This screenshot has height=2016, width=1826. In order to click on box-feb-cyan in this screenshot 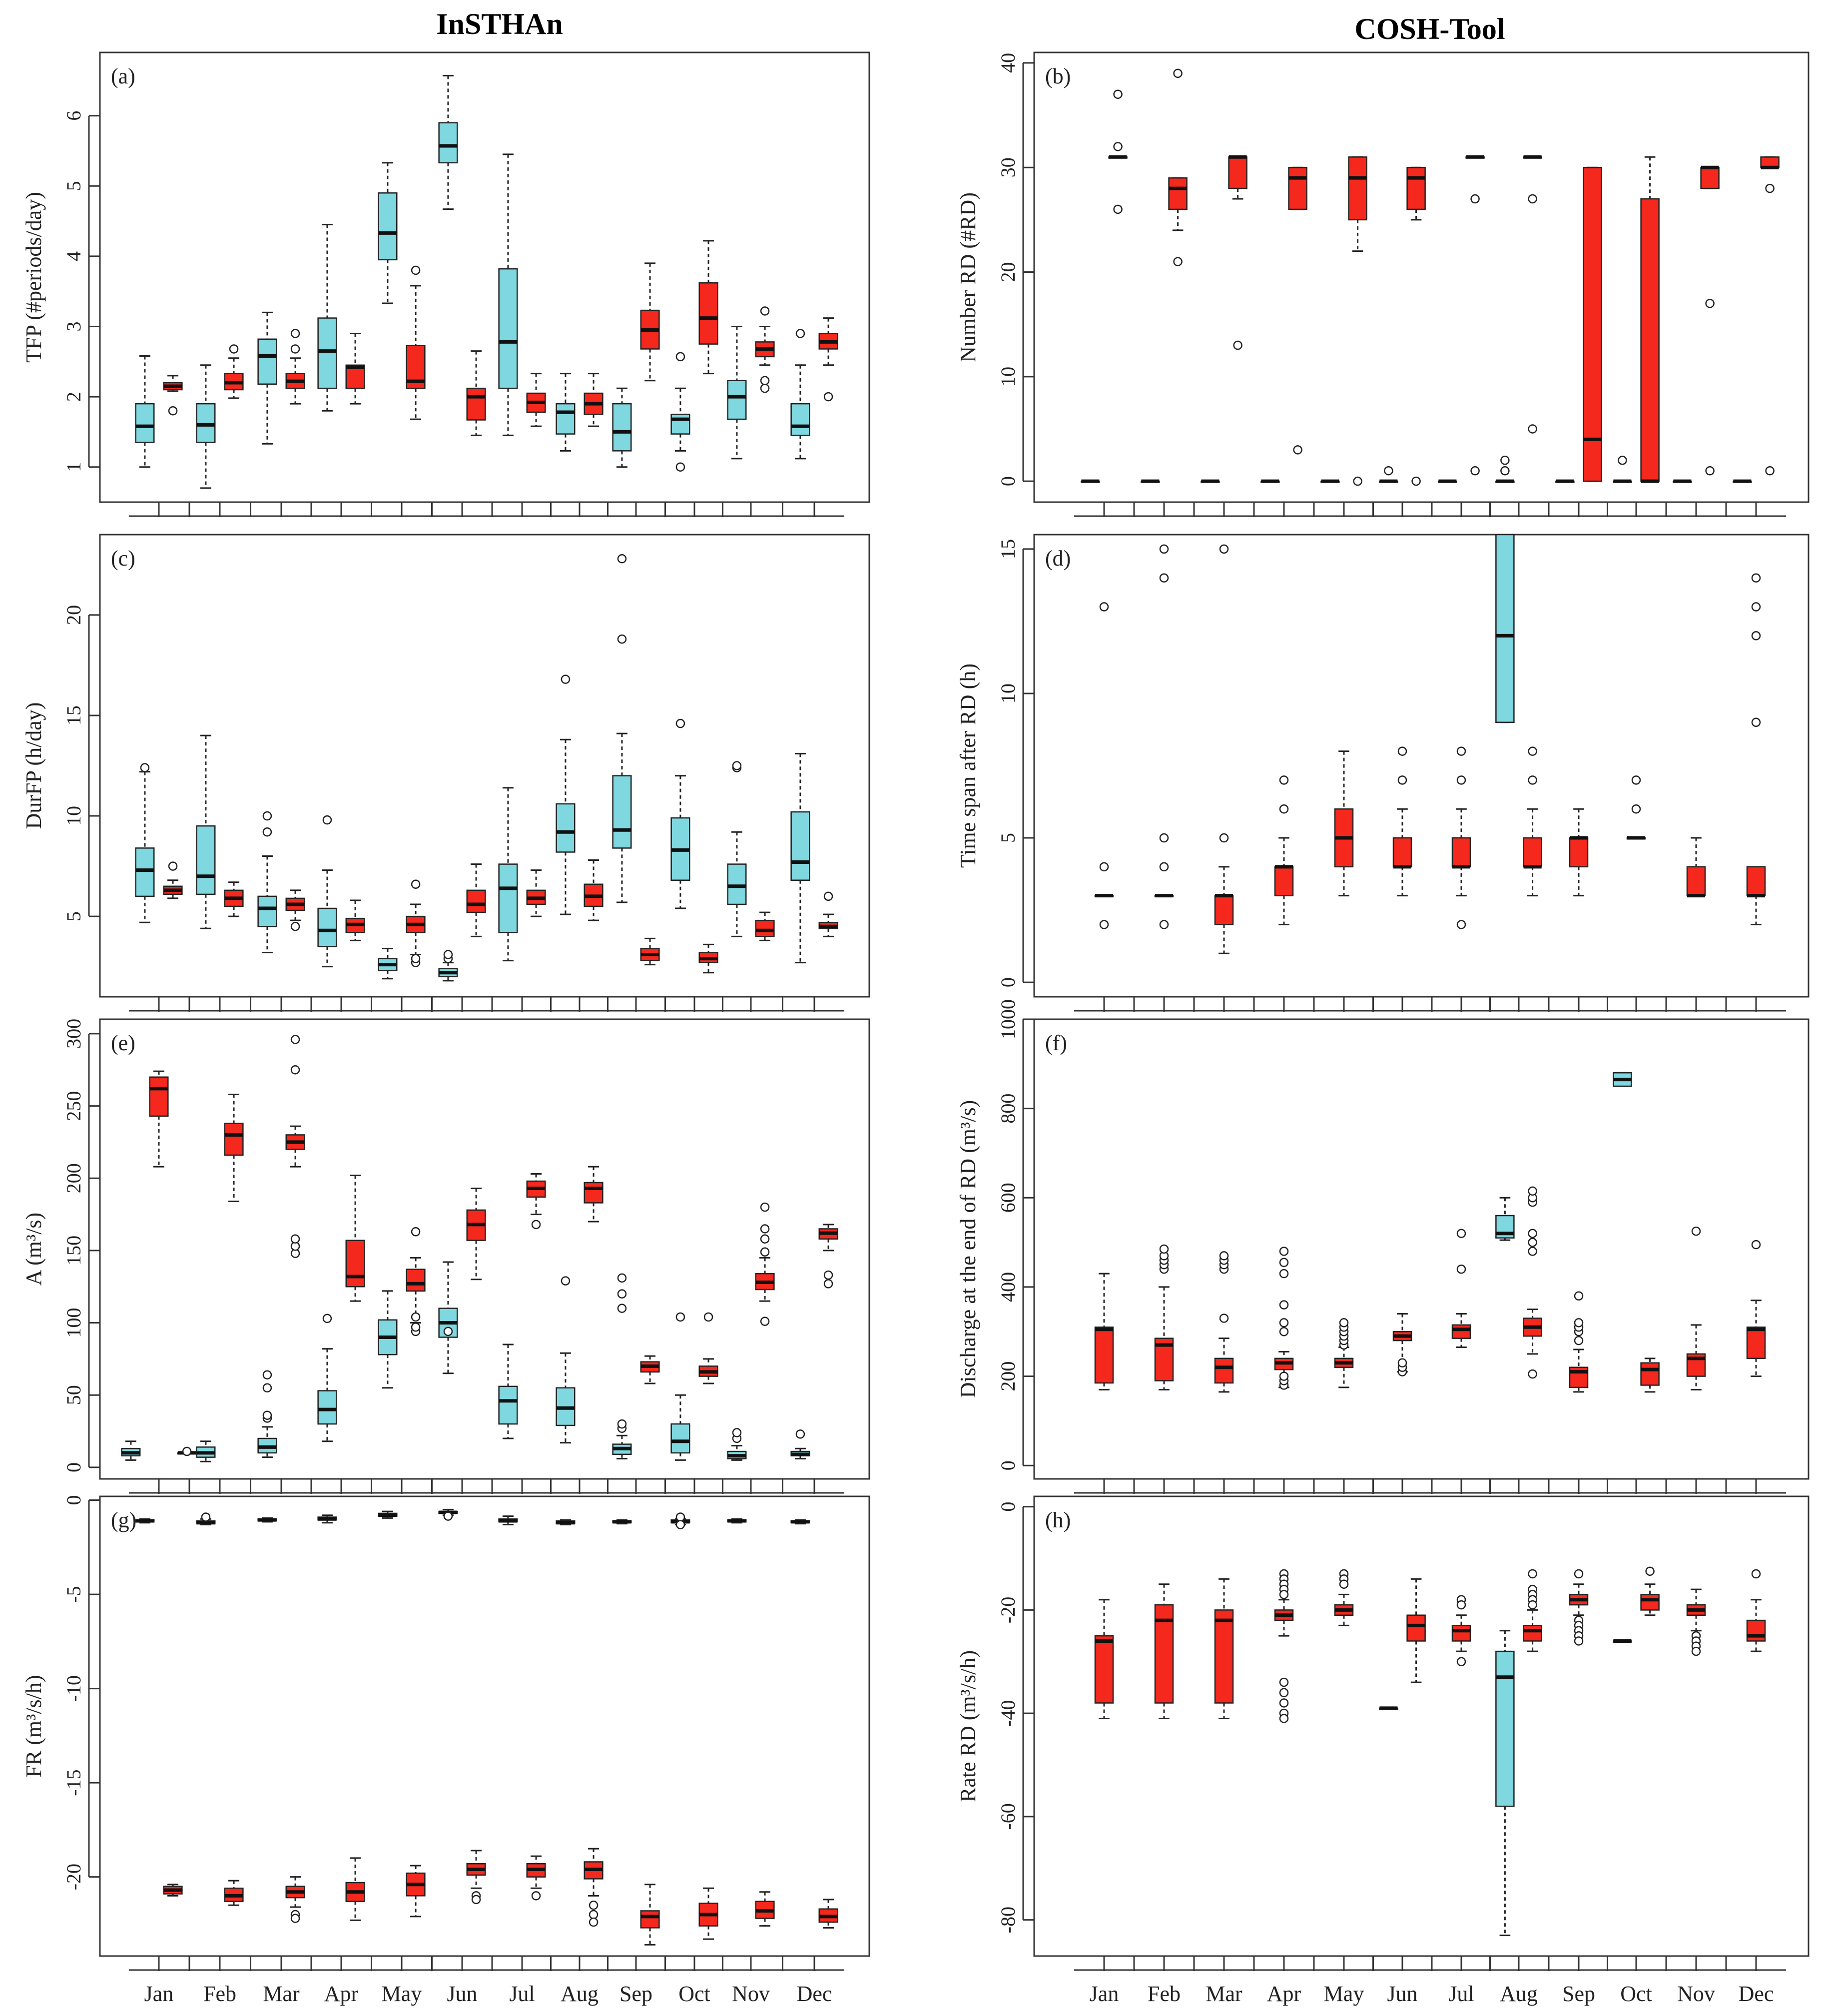, I will do `click(206, 427)`.